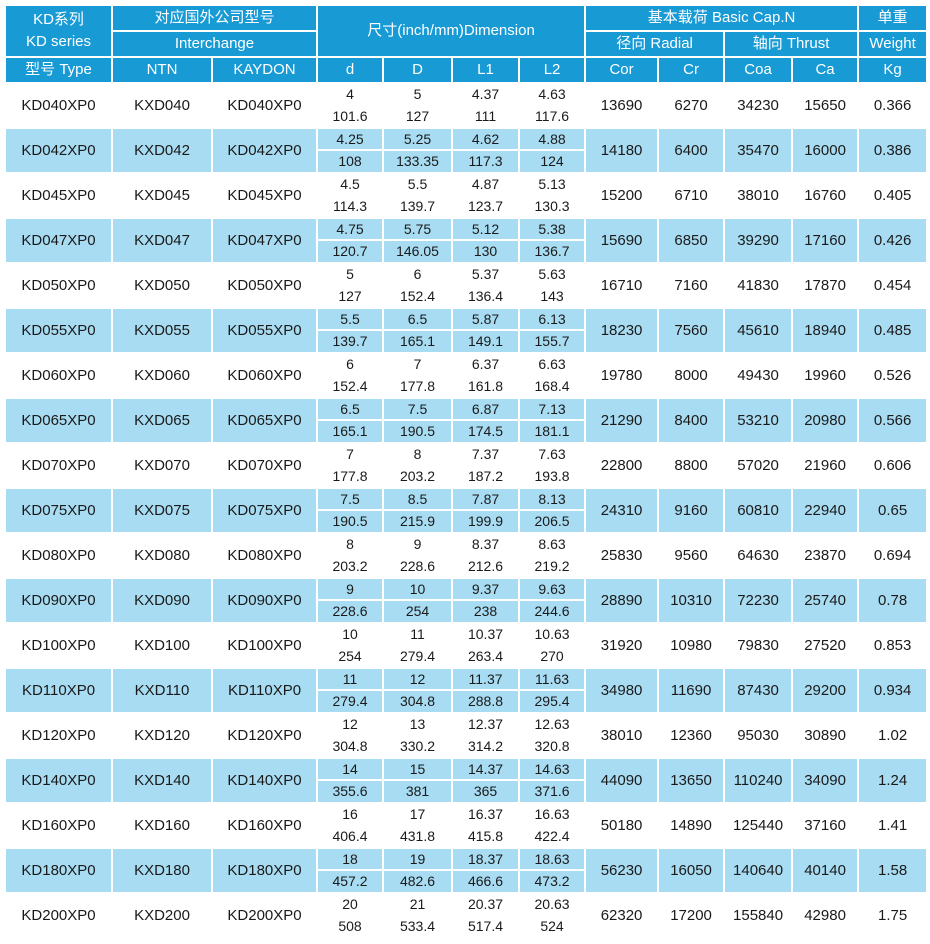  I want to click on cell-ntn: KXD070, so click(162, 465).